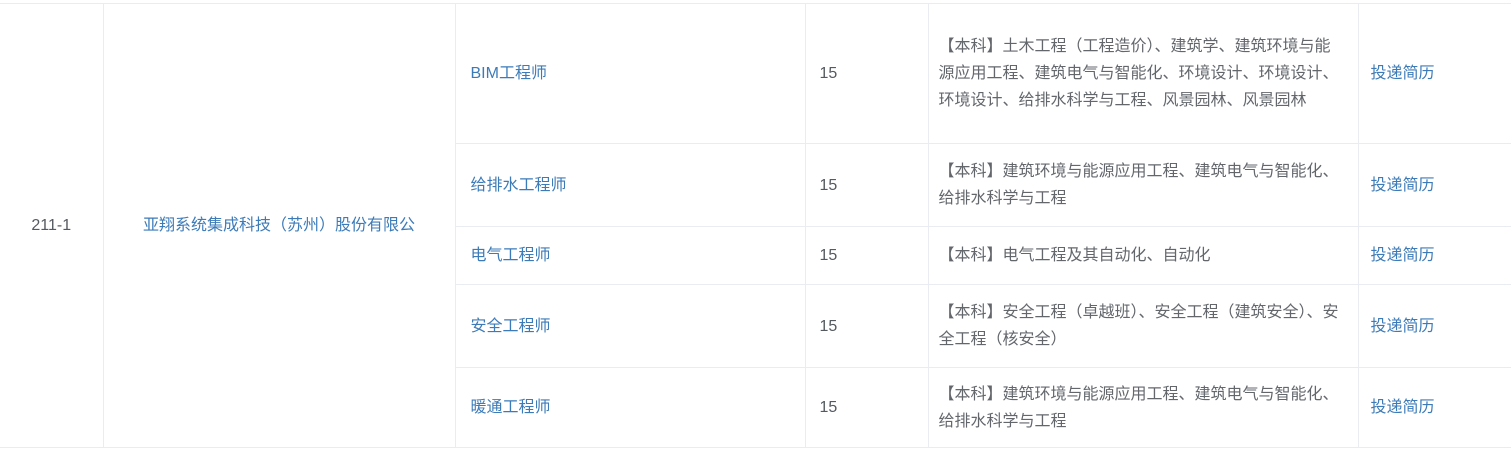 This screenshot has height=451, width=1511. I want to click on majors-text: 【本科】安全工程（卓越班）、安全工程（建筑安全）、安全工程（核安全）, so click(1138, 326).